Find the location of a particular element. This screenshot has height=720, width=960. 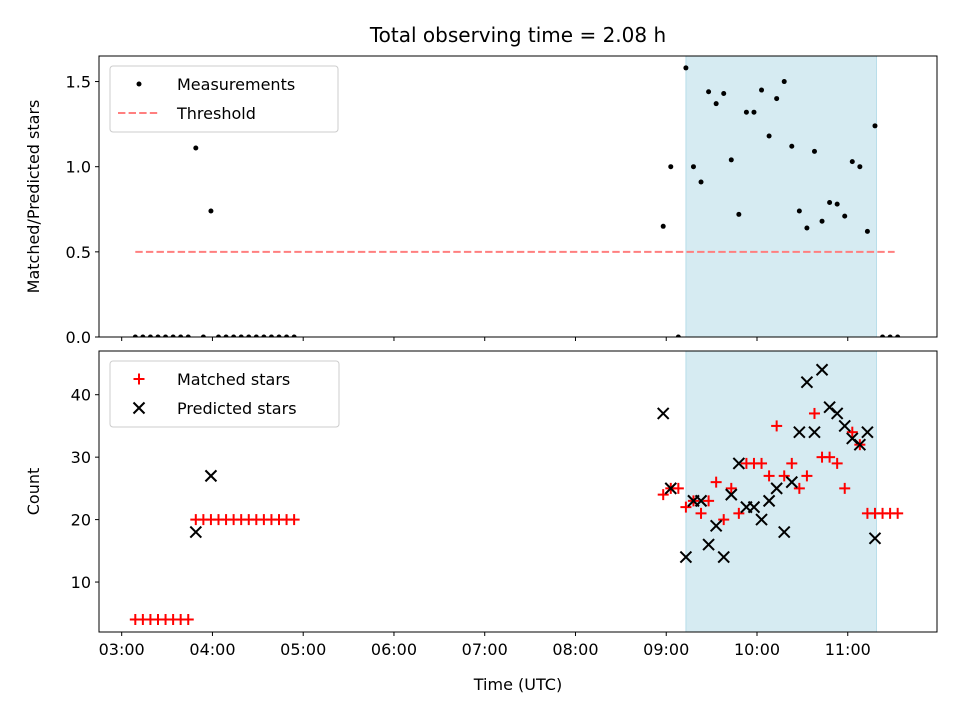

legend-label: Threshold is located at coordinates (216, 113).